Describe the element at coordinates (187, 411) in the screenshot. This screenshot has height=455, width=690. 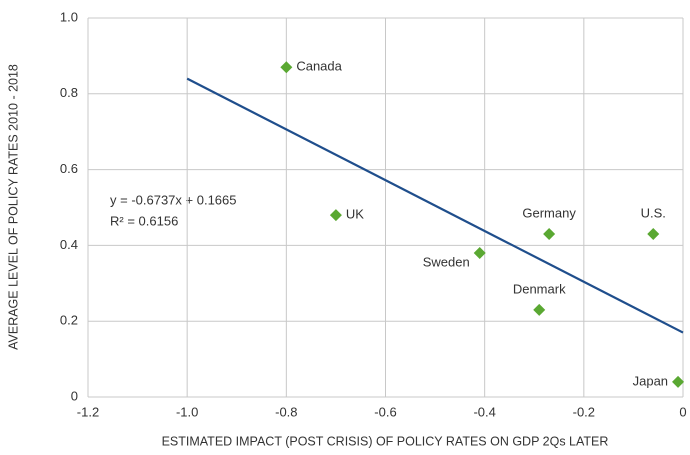
I see `x-tick-label: -1.0` at that location.